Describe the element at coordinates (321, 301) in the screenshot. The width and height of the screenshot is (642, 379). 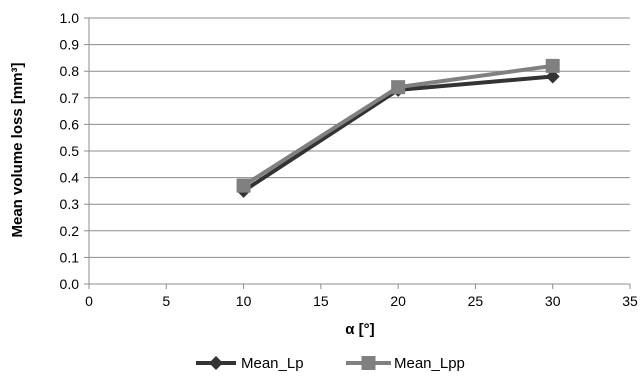
I see `x-tick-label: 15` at that location.